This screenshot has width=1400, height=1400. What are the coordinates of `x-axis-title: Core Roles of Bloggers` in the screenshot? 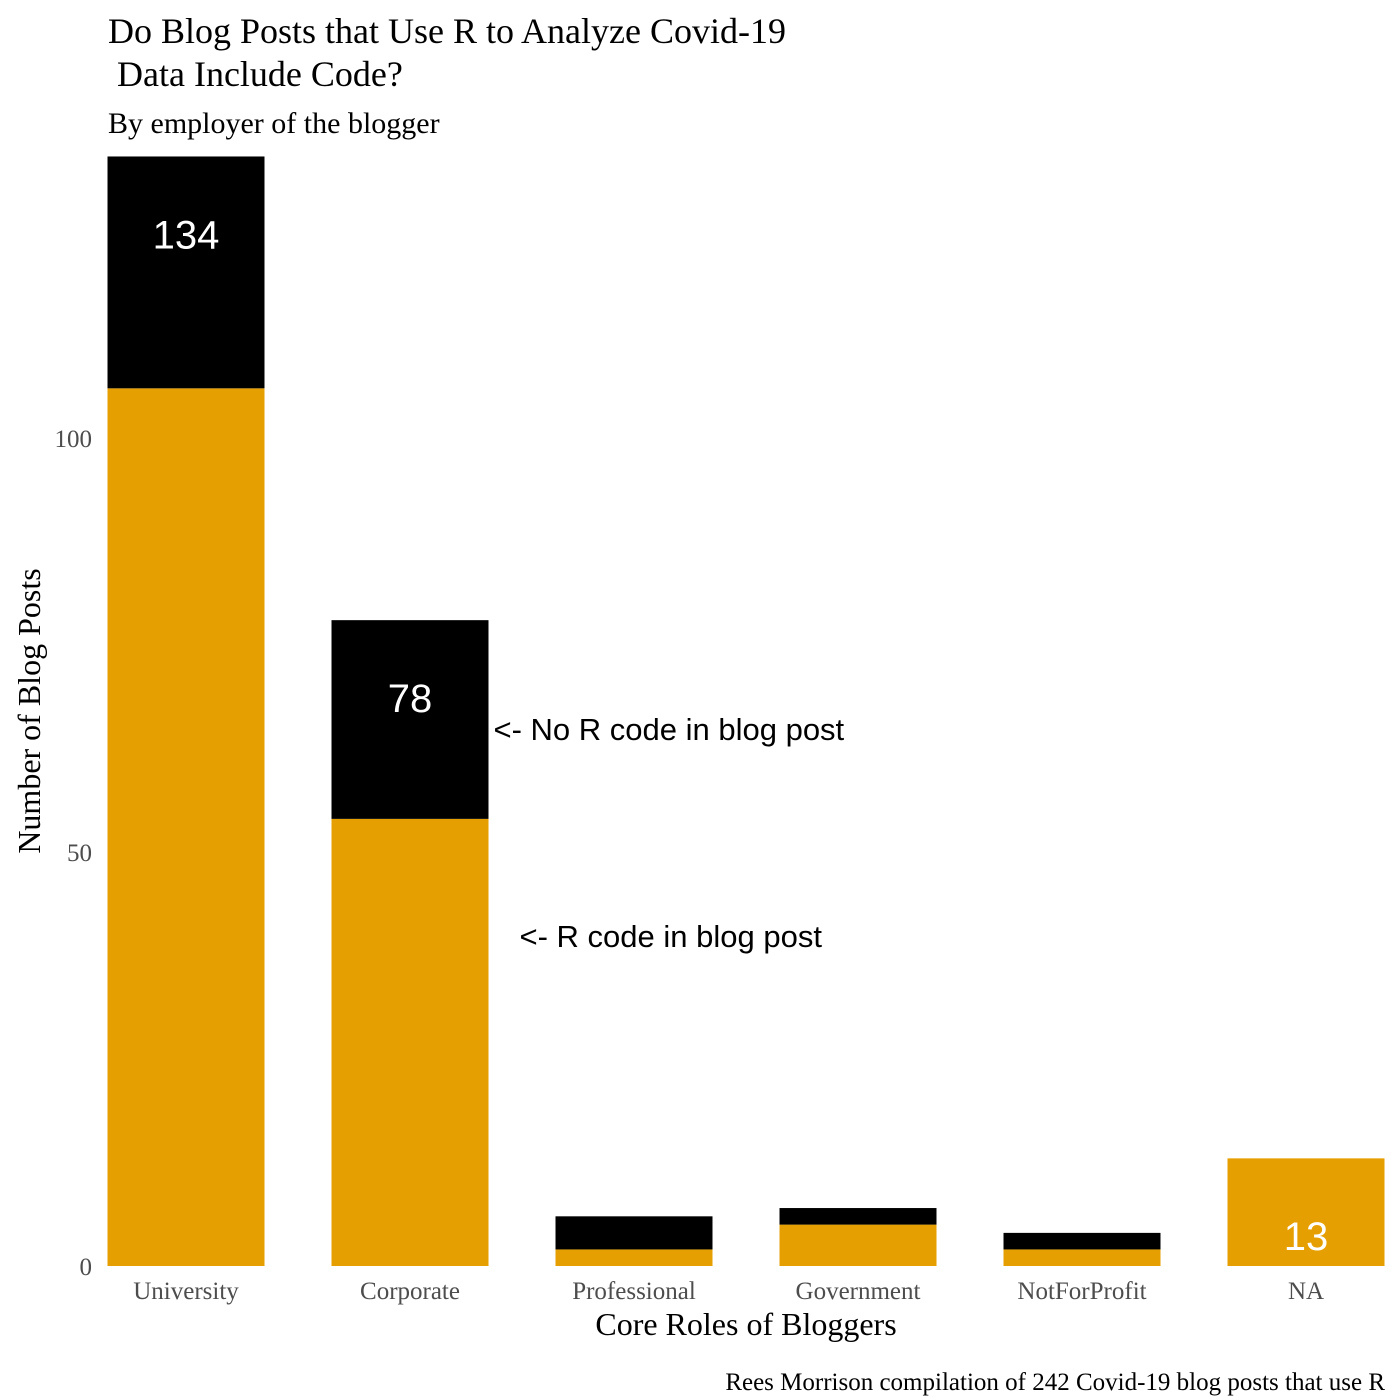 It's located at (745, 1324).